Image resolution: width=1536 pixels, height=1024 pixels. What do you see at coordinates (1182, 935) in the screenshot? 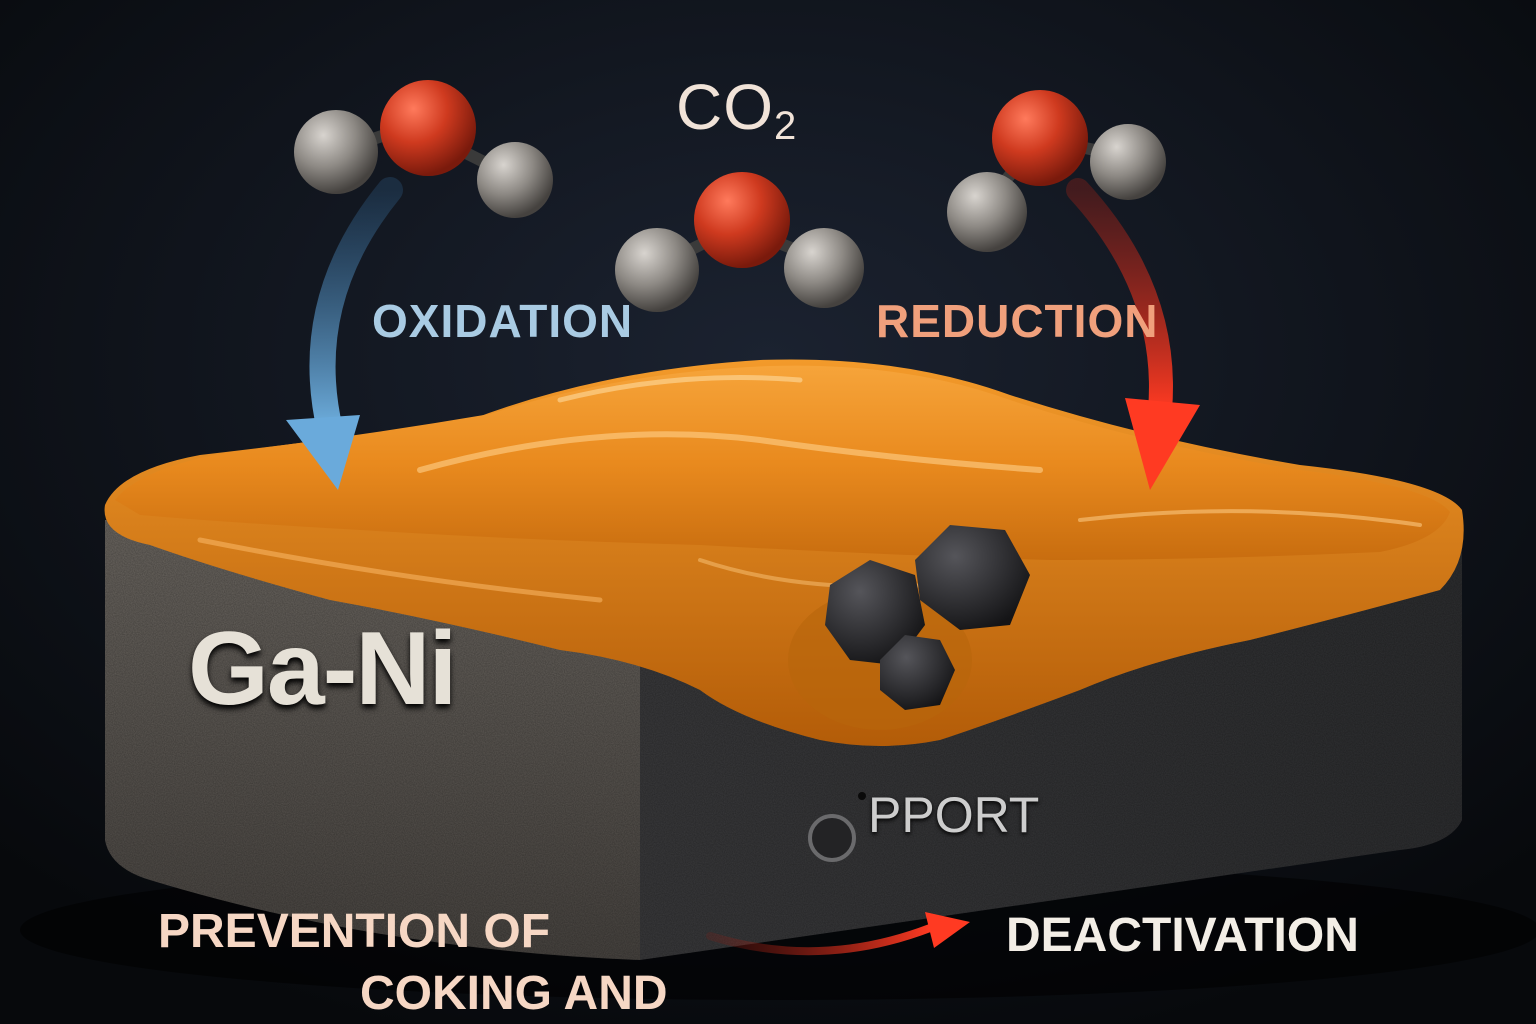
I see `deactivation-label: DEACTIVATION` at bounding box center [1182, 935].